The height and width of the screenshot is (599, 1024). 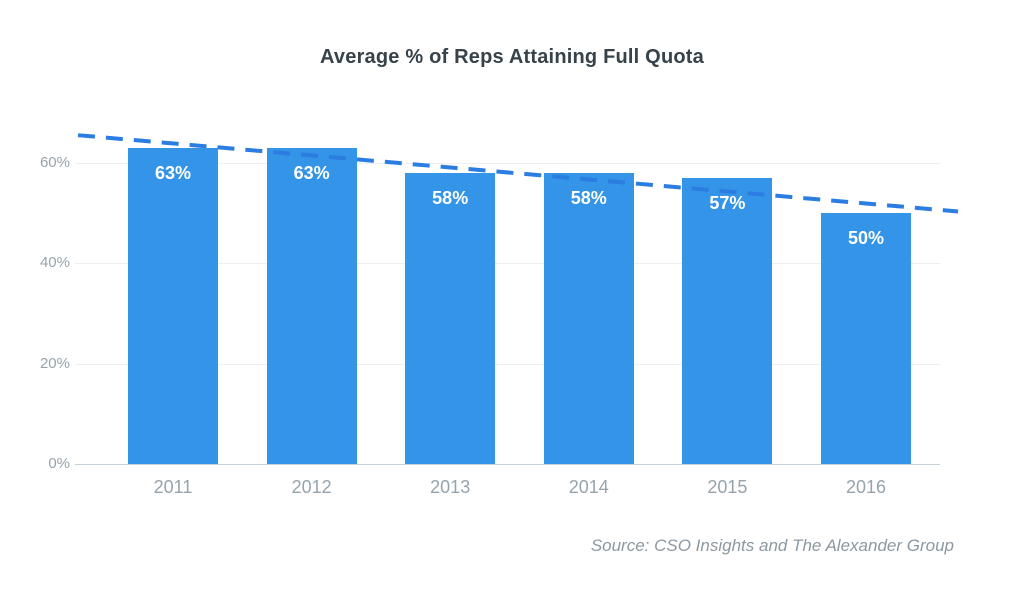 What do you see at coordinates (54, 263) in the screenshot?
I see `y-tick-label: 40%` at bounding box center [54, 263].